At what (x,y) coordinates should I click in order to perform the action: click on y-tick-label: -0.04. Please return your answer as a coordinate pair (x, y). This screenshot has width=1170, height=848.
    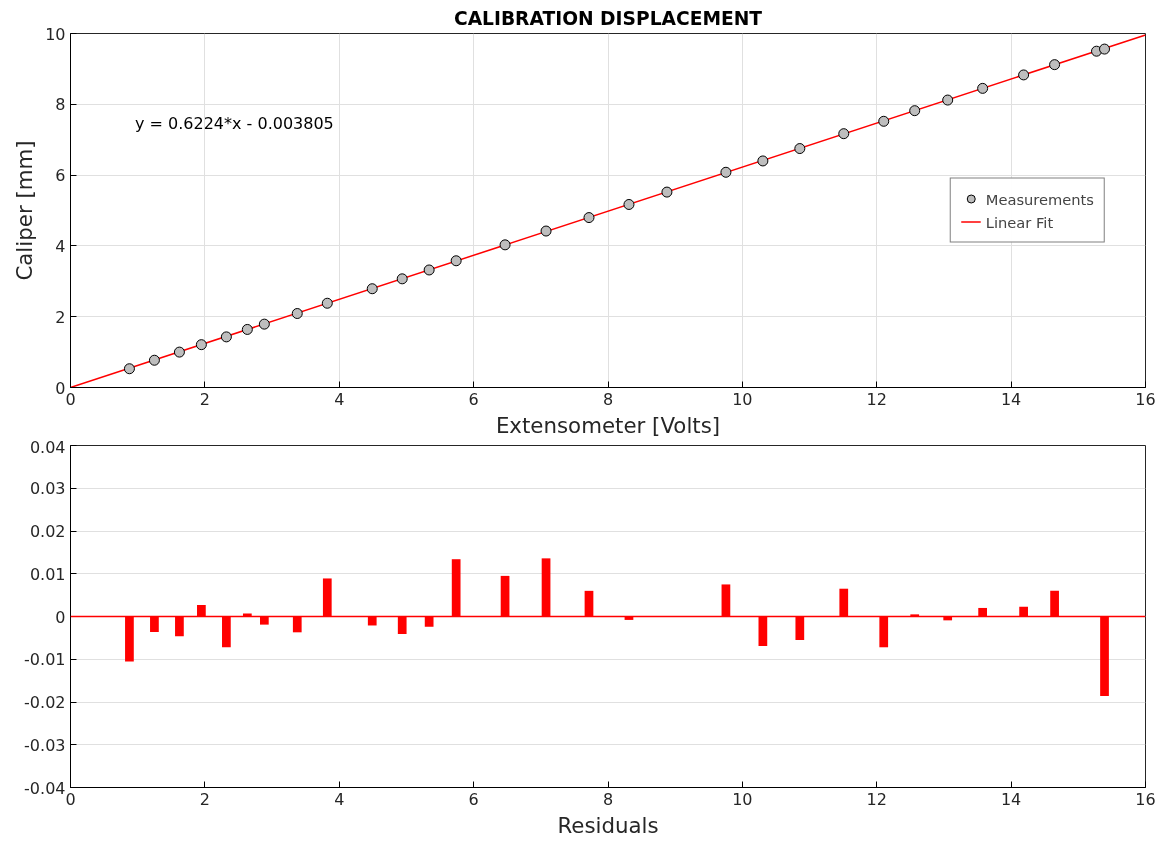
    Looking at the image, I should click on (45, 788).